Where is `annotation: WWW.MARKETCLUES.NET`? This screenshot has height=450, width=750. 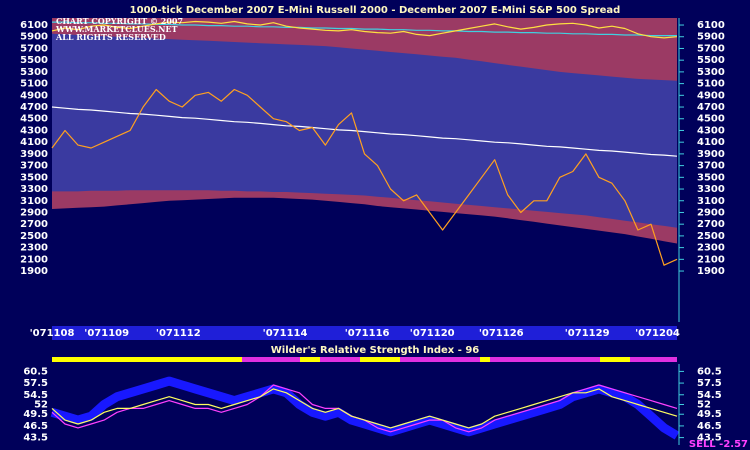 annotation: WWW.MARKETCLUES.NET is located at coordinates (116, 29).